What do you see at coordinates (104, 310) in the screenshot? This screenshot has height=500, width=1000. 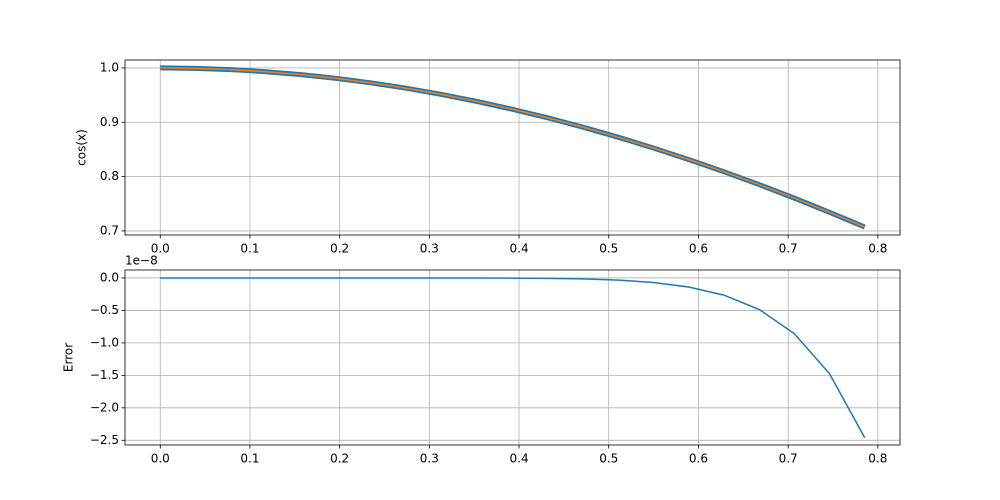 I see `y-tick-label: −0.5` at bounding box center [104, 310].